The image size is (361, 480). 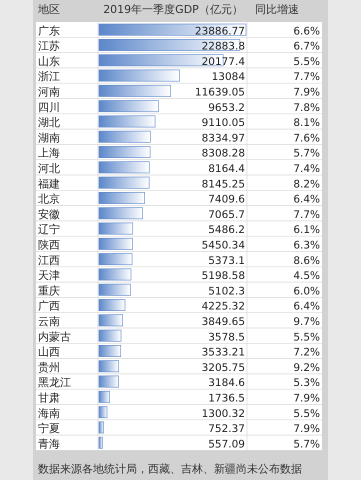 I want to click on data-label: 4225.32, so click(x=223, y=306).